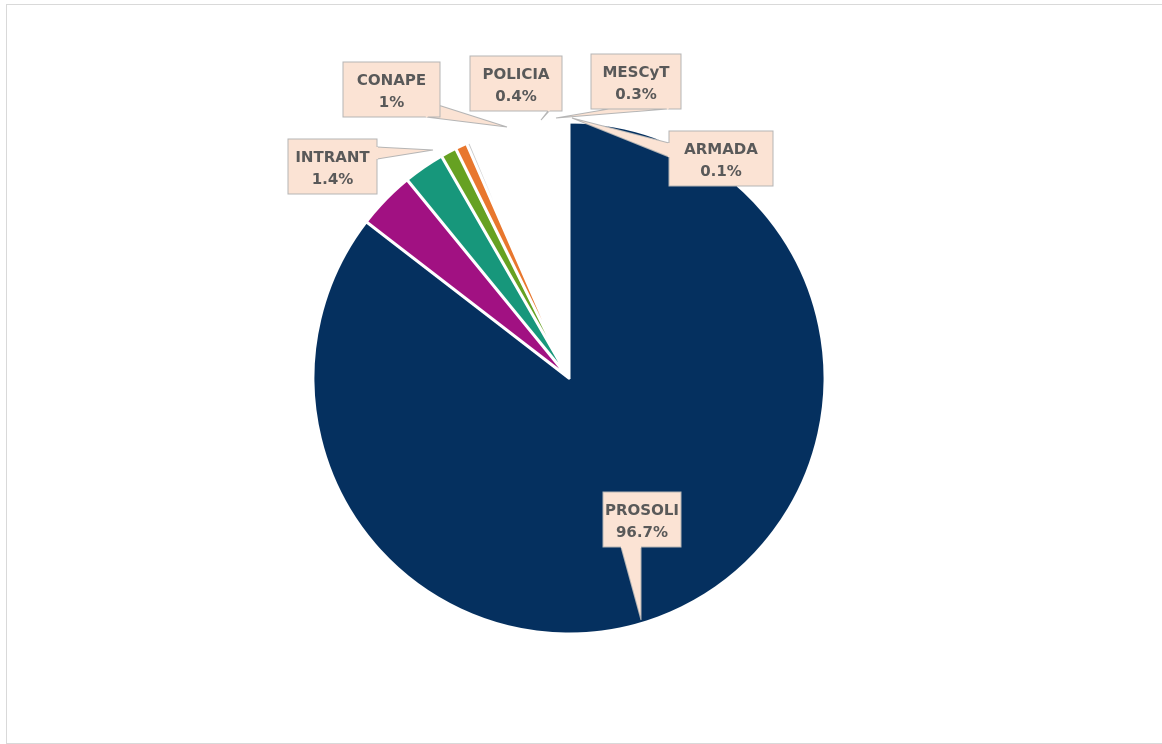  I want to click on data-label-category: CONAPE, so click(391, 80).